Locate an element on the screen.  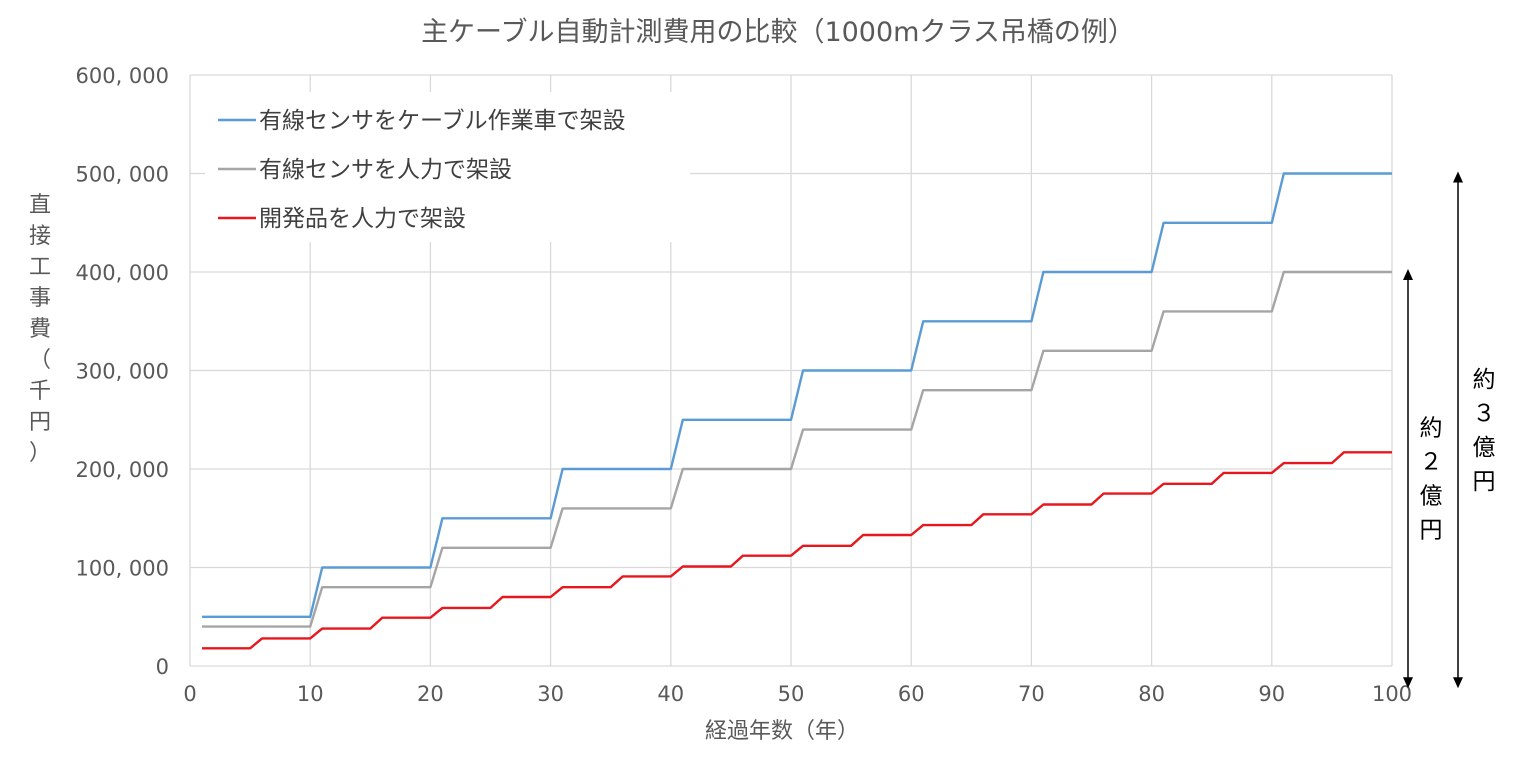
x-tick-label: 10 is located at coordinates (310, 694).